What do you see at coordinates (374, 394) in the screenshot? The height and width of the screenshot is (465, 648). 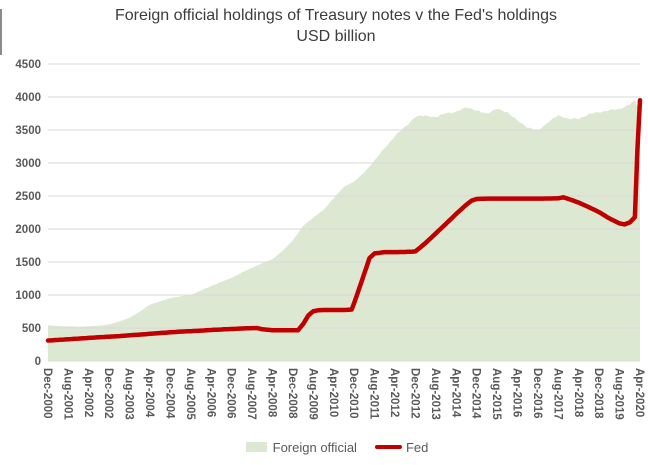 I see `x-tick-label: Aug-2011` at bounding box center [374, 394].